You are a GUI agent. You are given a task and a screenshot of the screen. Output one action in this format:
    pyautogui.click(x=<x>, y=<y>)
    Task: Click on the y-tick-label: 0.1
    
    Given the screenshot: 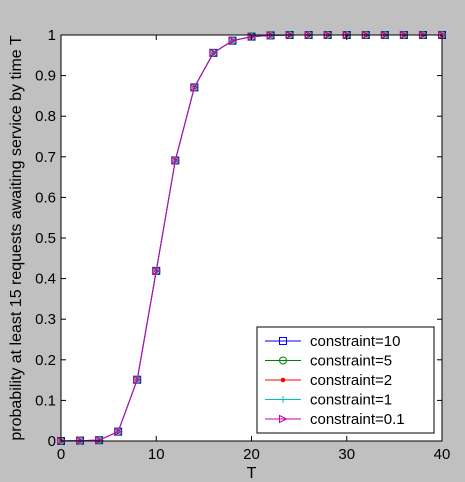 What is the action you would take?
    pyautogui.click(x=45, y=400)
    